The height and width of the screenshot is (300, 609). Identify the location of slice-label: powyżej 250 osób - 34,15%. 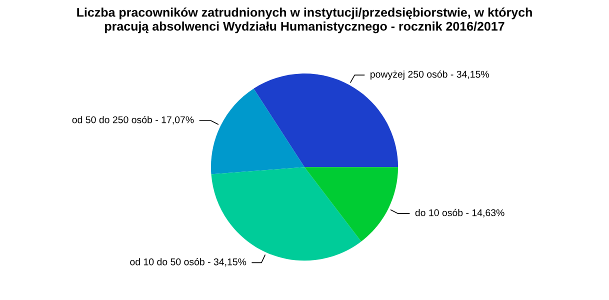
(430, 75).